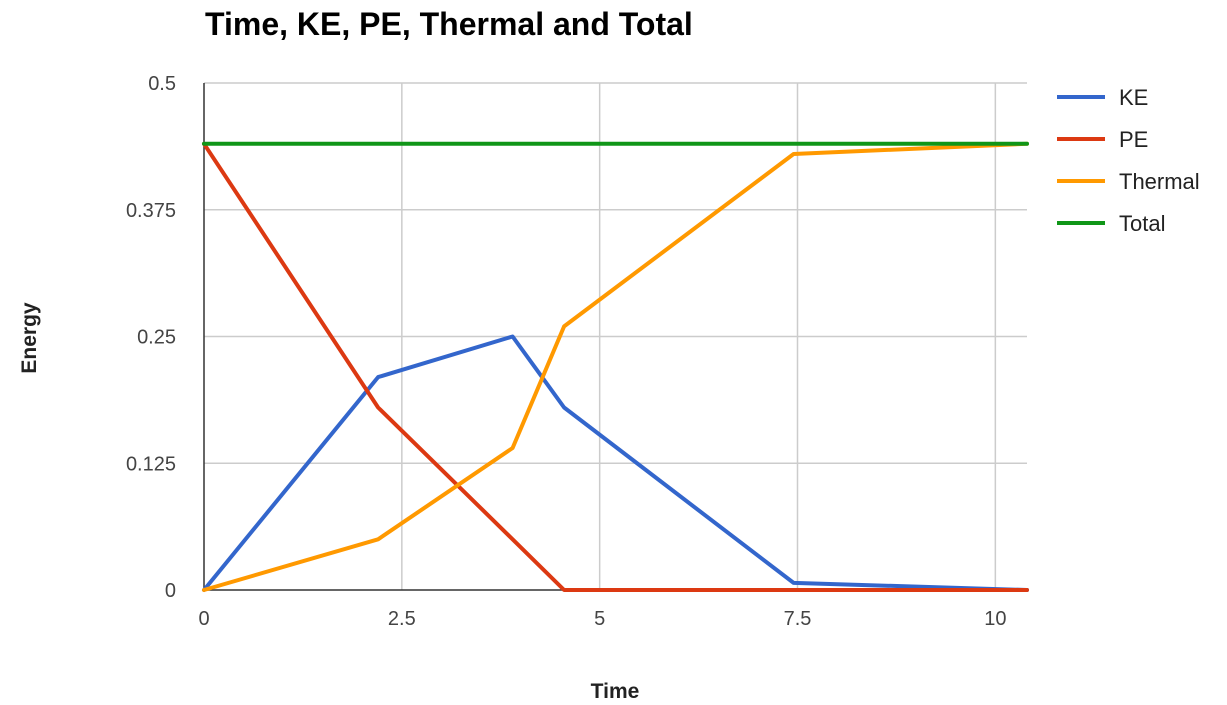  I want to click on legend-label-pe: PE, so click(1133, 139).